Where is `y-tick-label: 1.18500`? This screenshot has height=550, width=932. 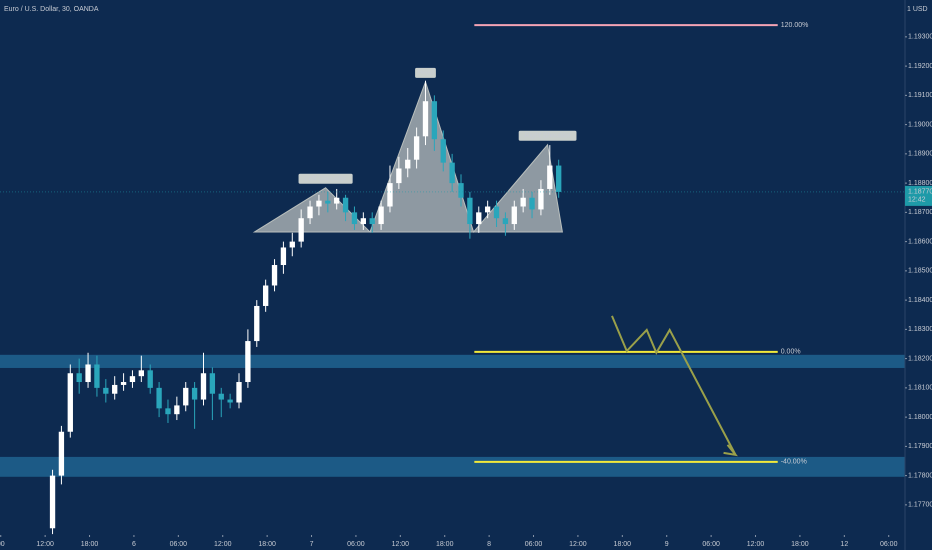
y-tick-label: 1.18500 is located at coordinates (920, 271).